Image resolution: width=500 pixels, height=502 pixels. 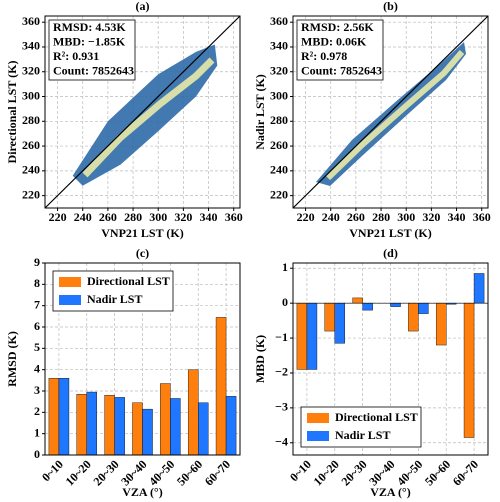 What do you see at coordinates (37, 283) in the screenshot?
I see `y-tick-label: 8` at bounding box center [37, 283].